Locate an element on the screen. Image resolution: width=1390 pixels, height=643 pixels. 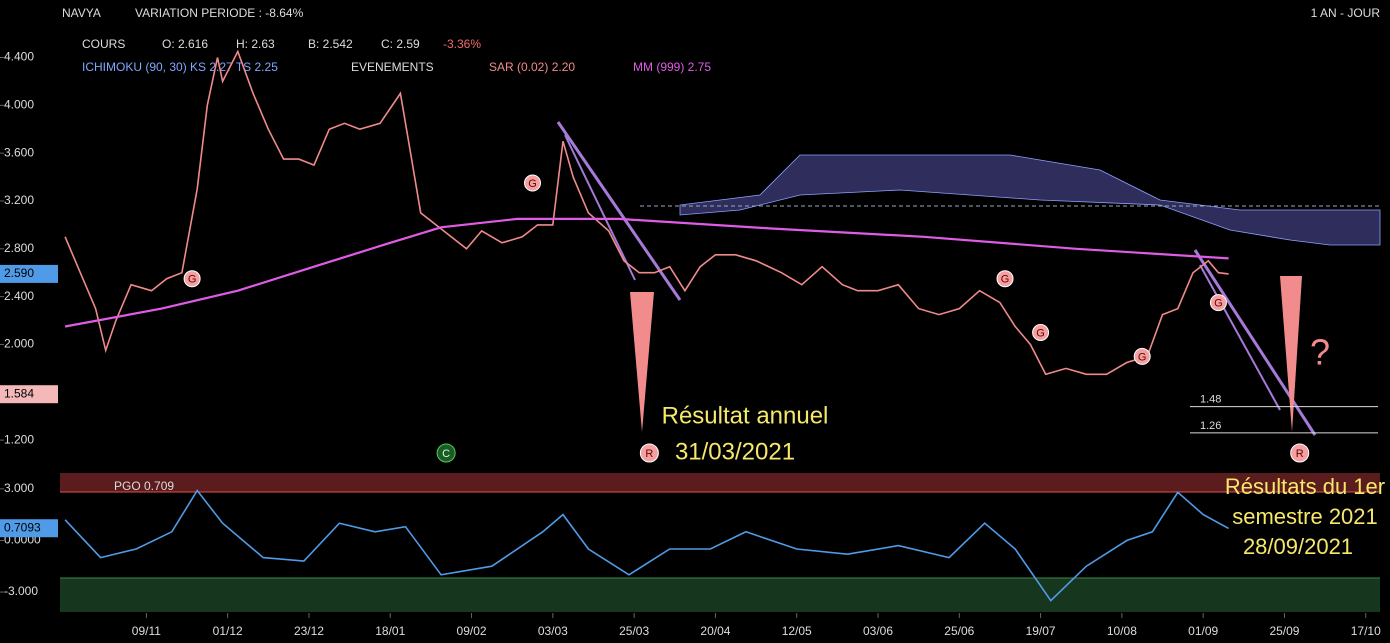
x-tick-label: 23/12 is located at coordinates (309, 631).